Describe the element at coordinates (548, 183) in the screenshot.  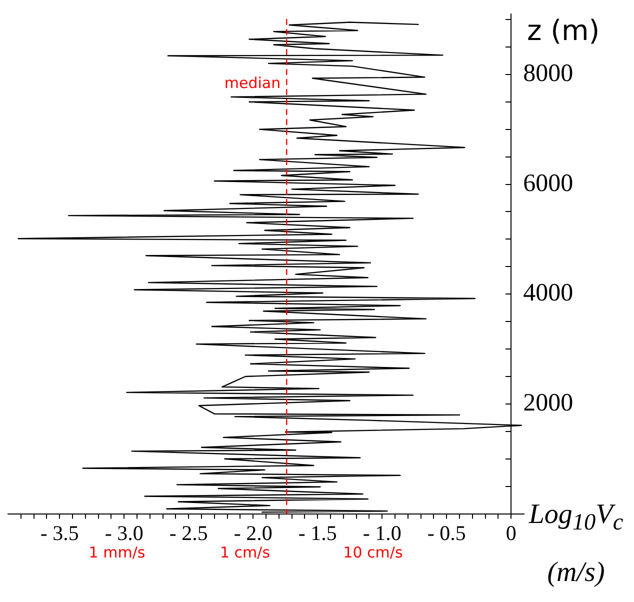
I see `y-tick-label: 6000` at that location.